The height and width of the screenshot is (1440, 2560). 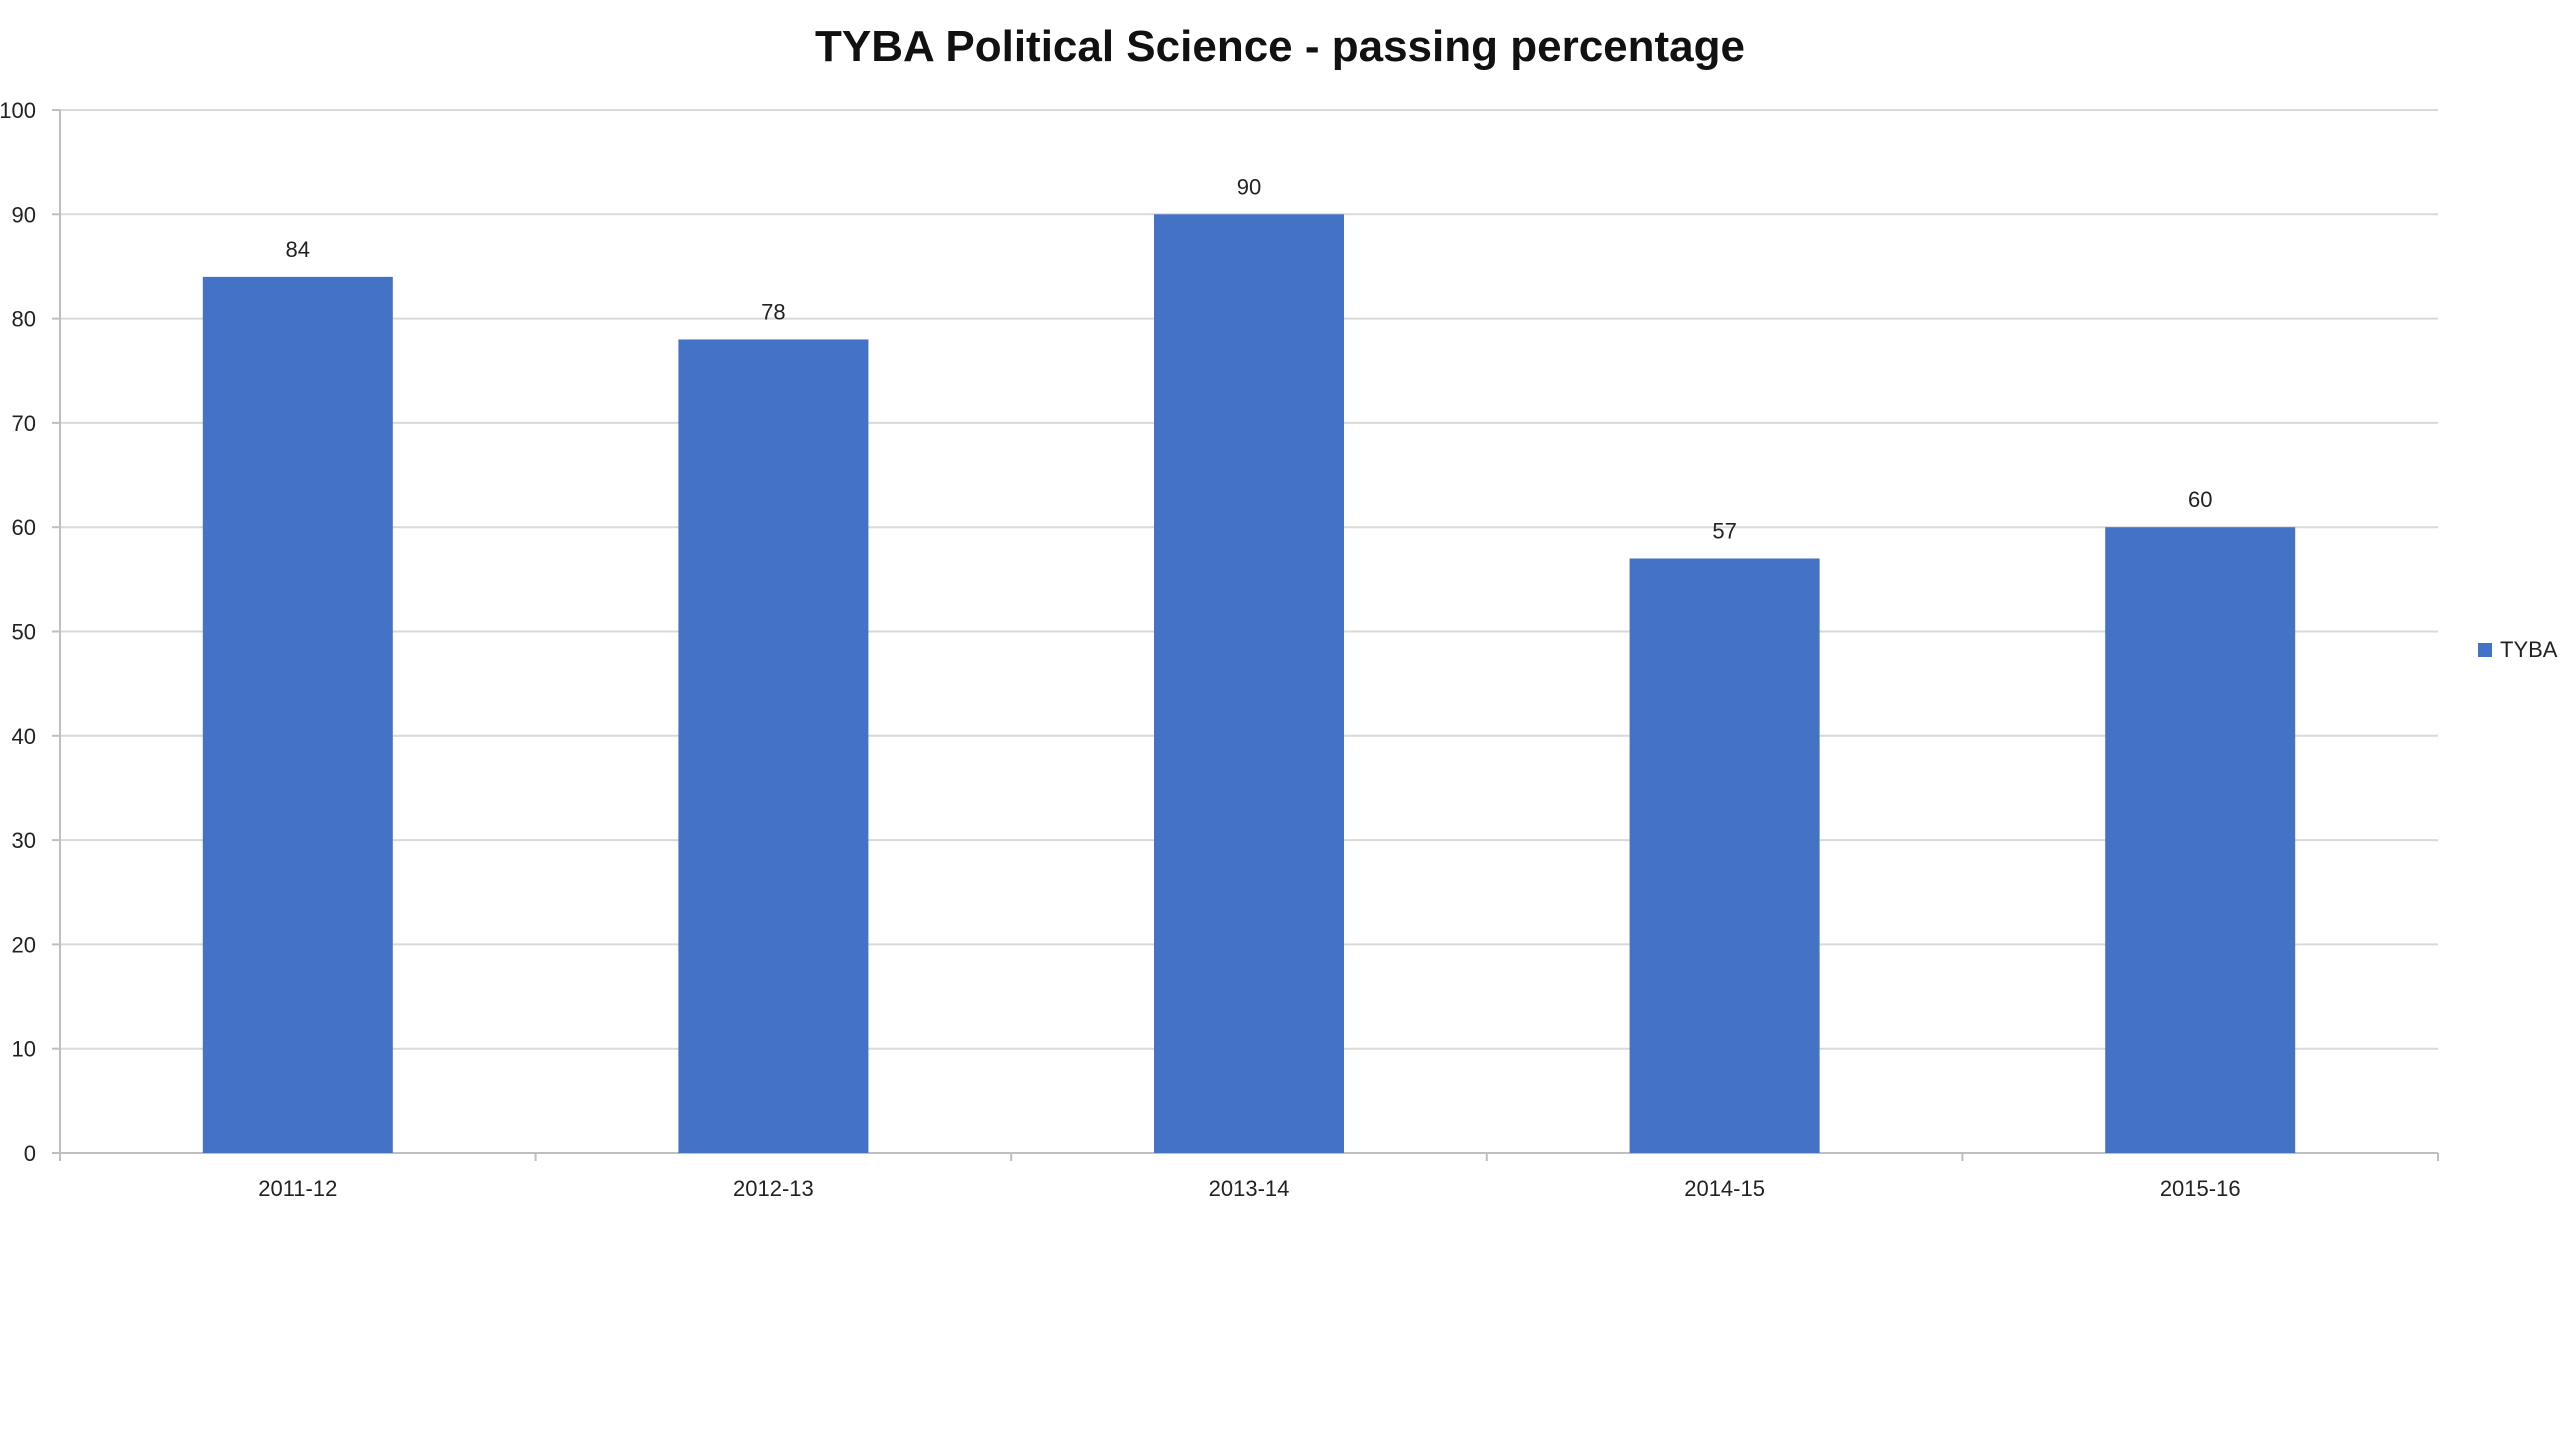 What do you see at coordinates (1249, 186) in the screenshot?
I see `data-label: 90` at bounding box center [1249, 186].